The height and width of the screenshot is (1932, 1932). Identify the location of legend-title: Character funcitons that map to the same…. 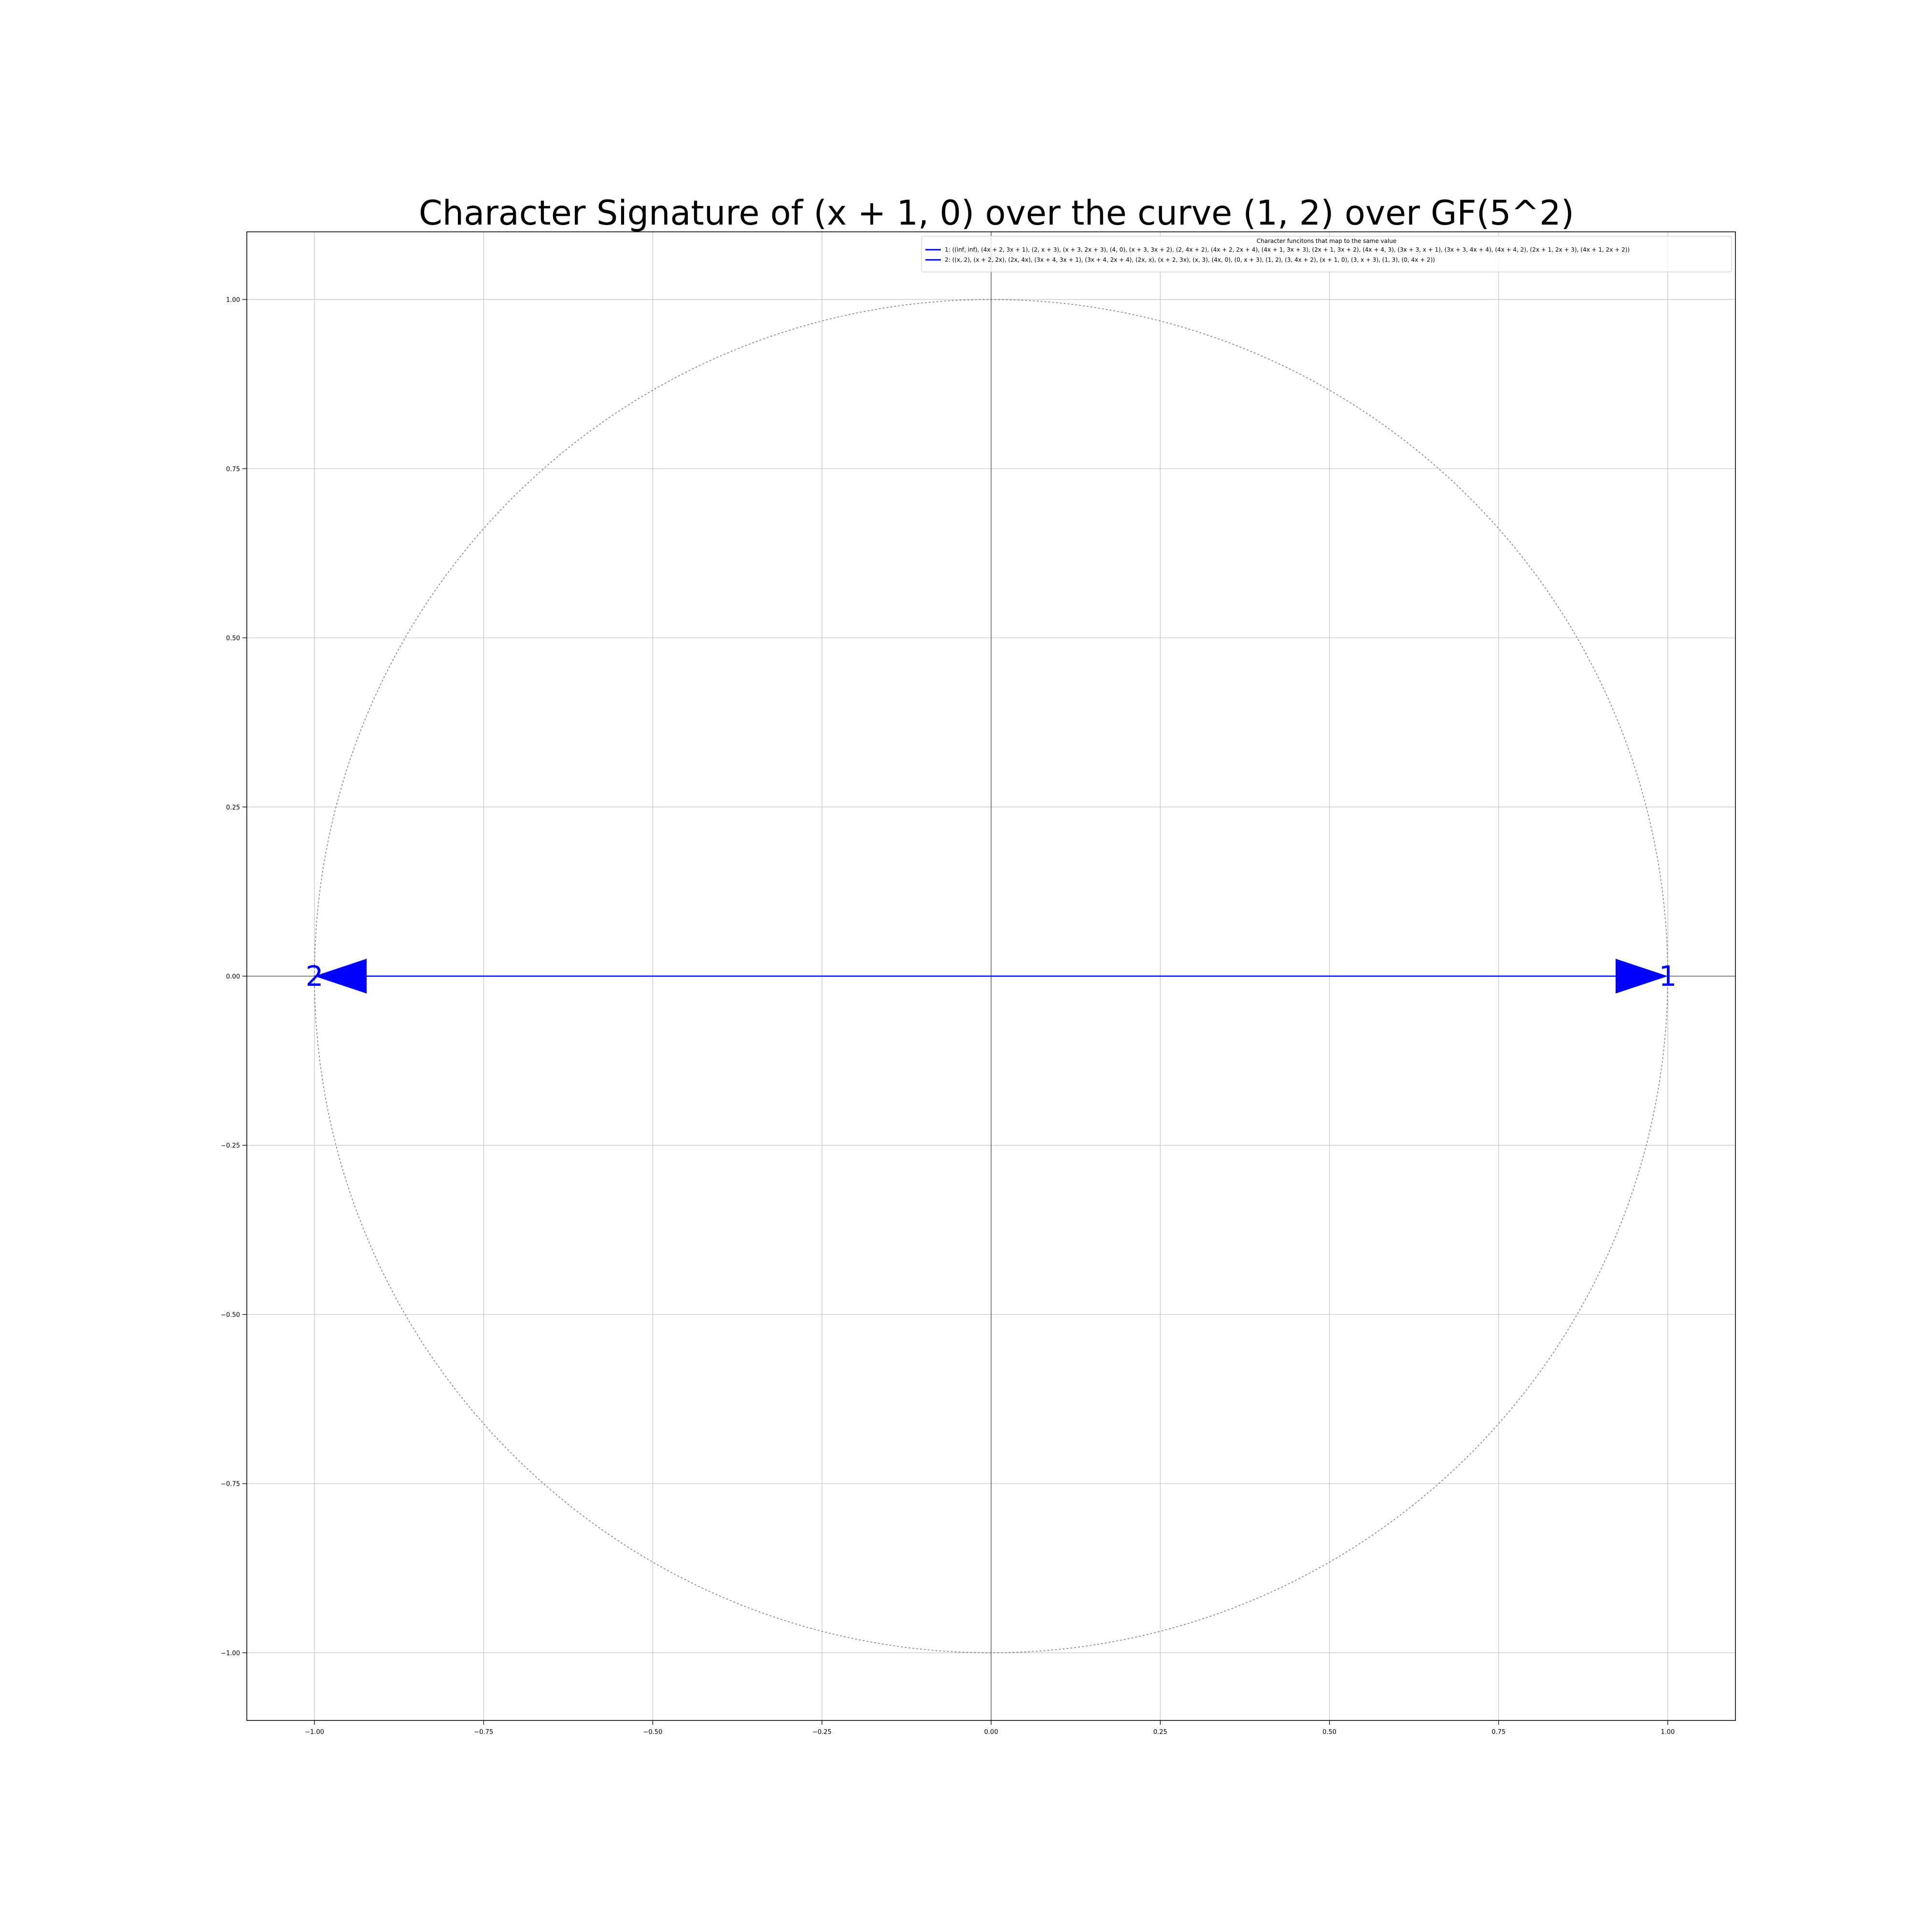
(1326, 241).